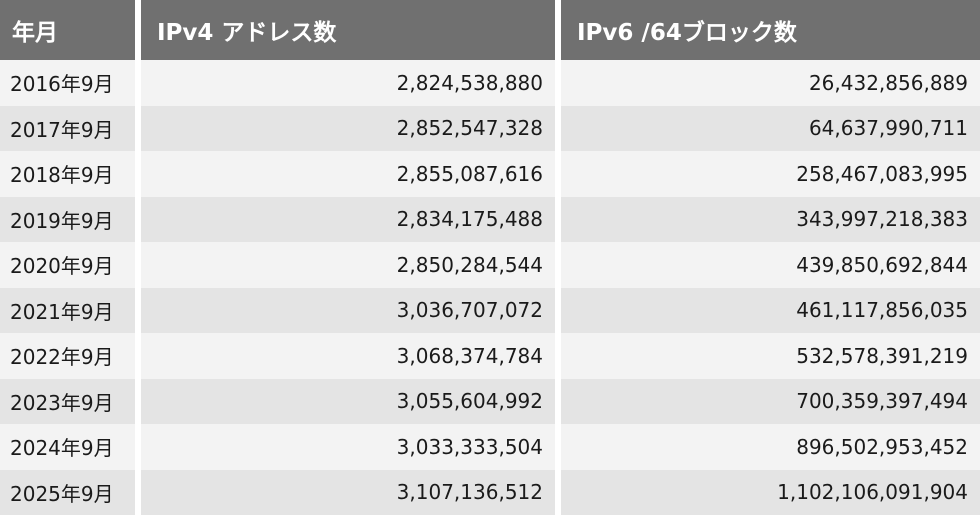  What do you see at coordinates (67, 30) in the screenshot?
I see `header-date: 年月` at bounding box center [67, 30].